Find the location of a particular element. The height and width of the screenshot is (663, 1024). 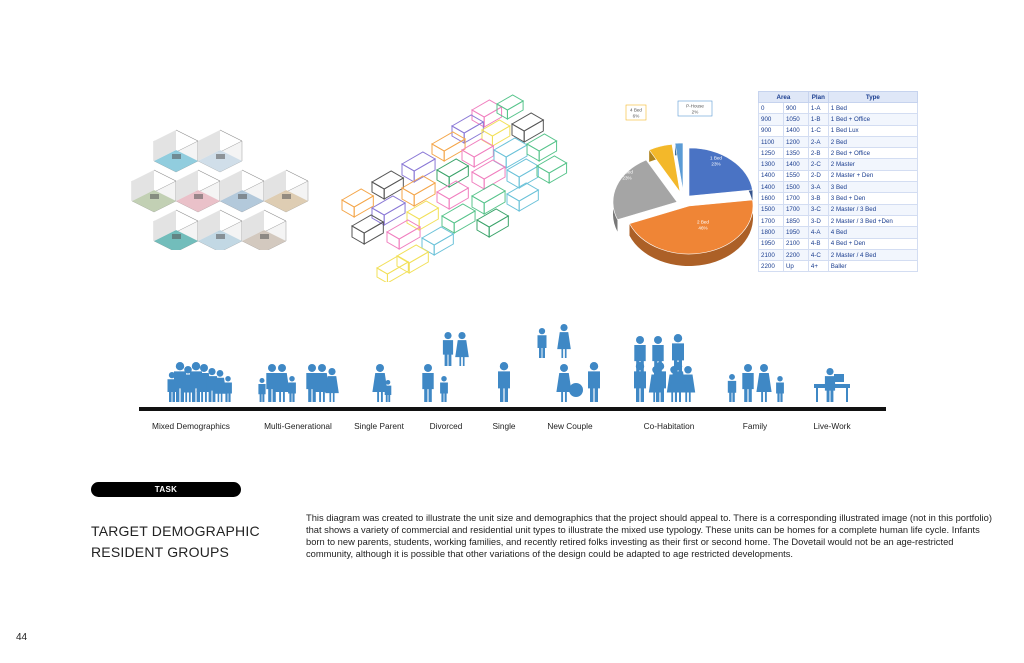

type-cell: Baller is located at coordinates (873, 266).